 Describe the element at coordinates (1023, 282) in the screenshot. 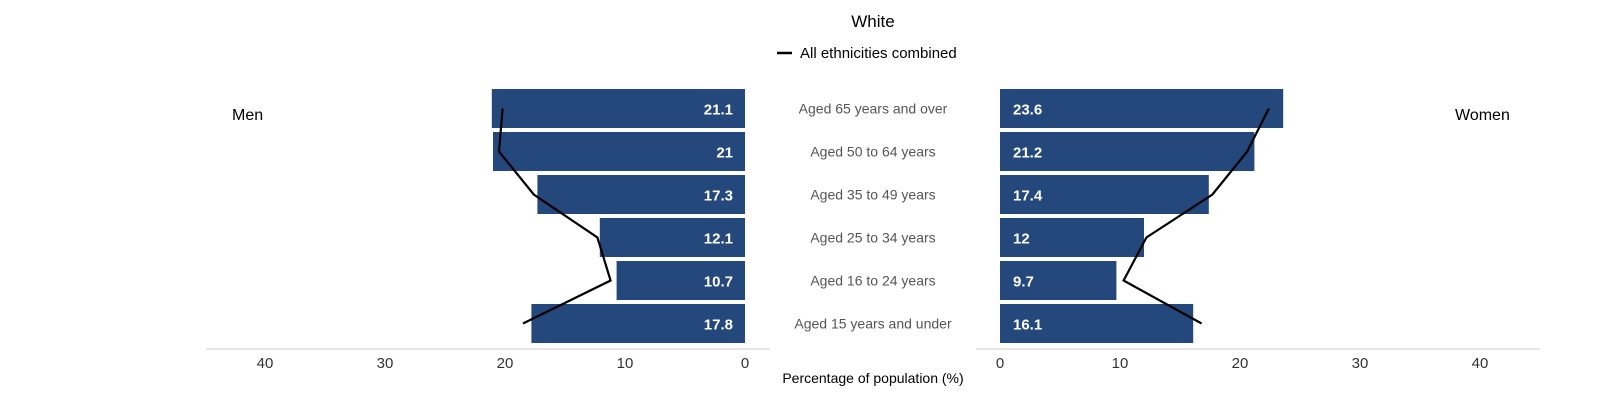

I see `women-value-label: 9.7` at that location.